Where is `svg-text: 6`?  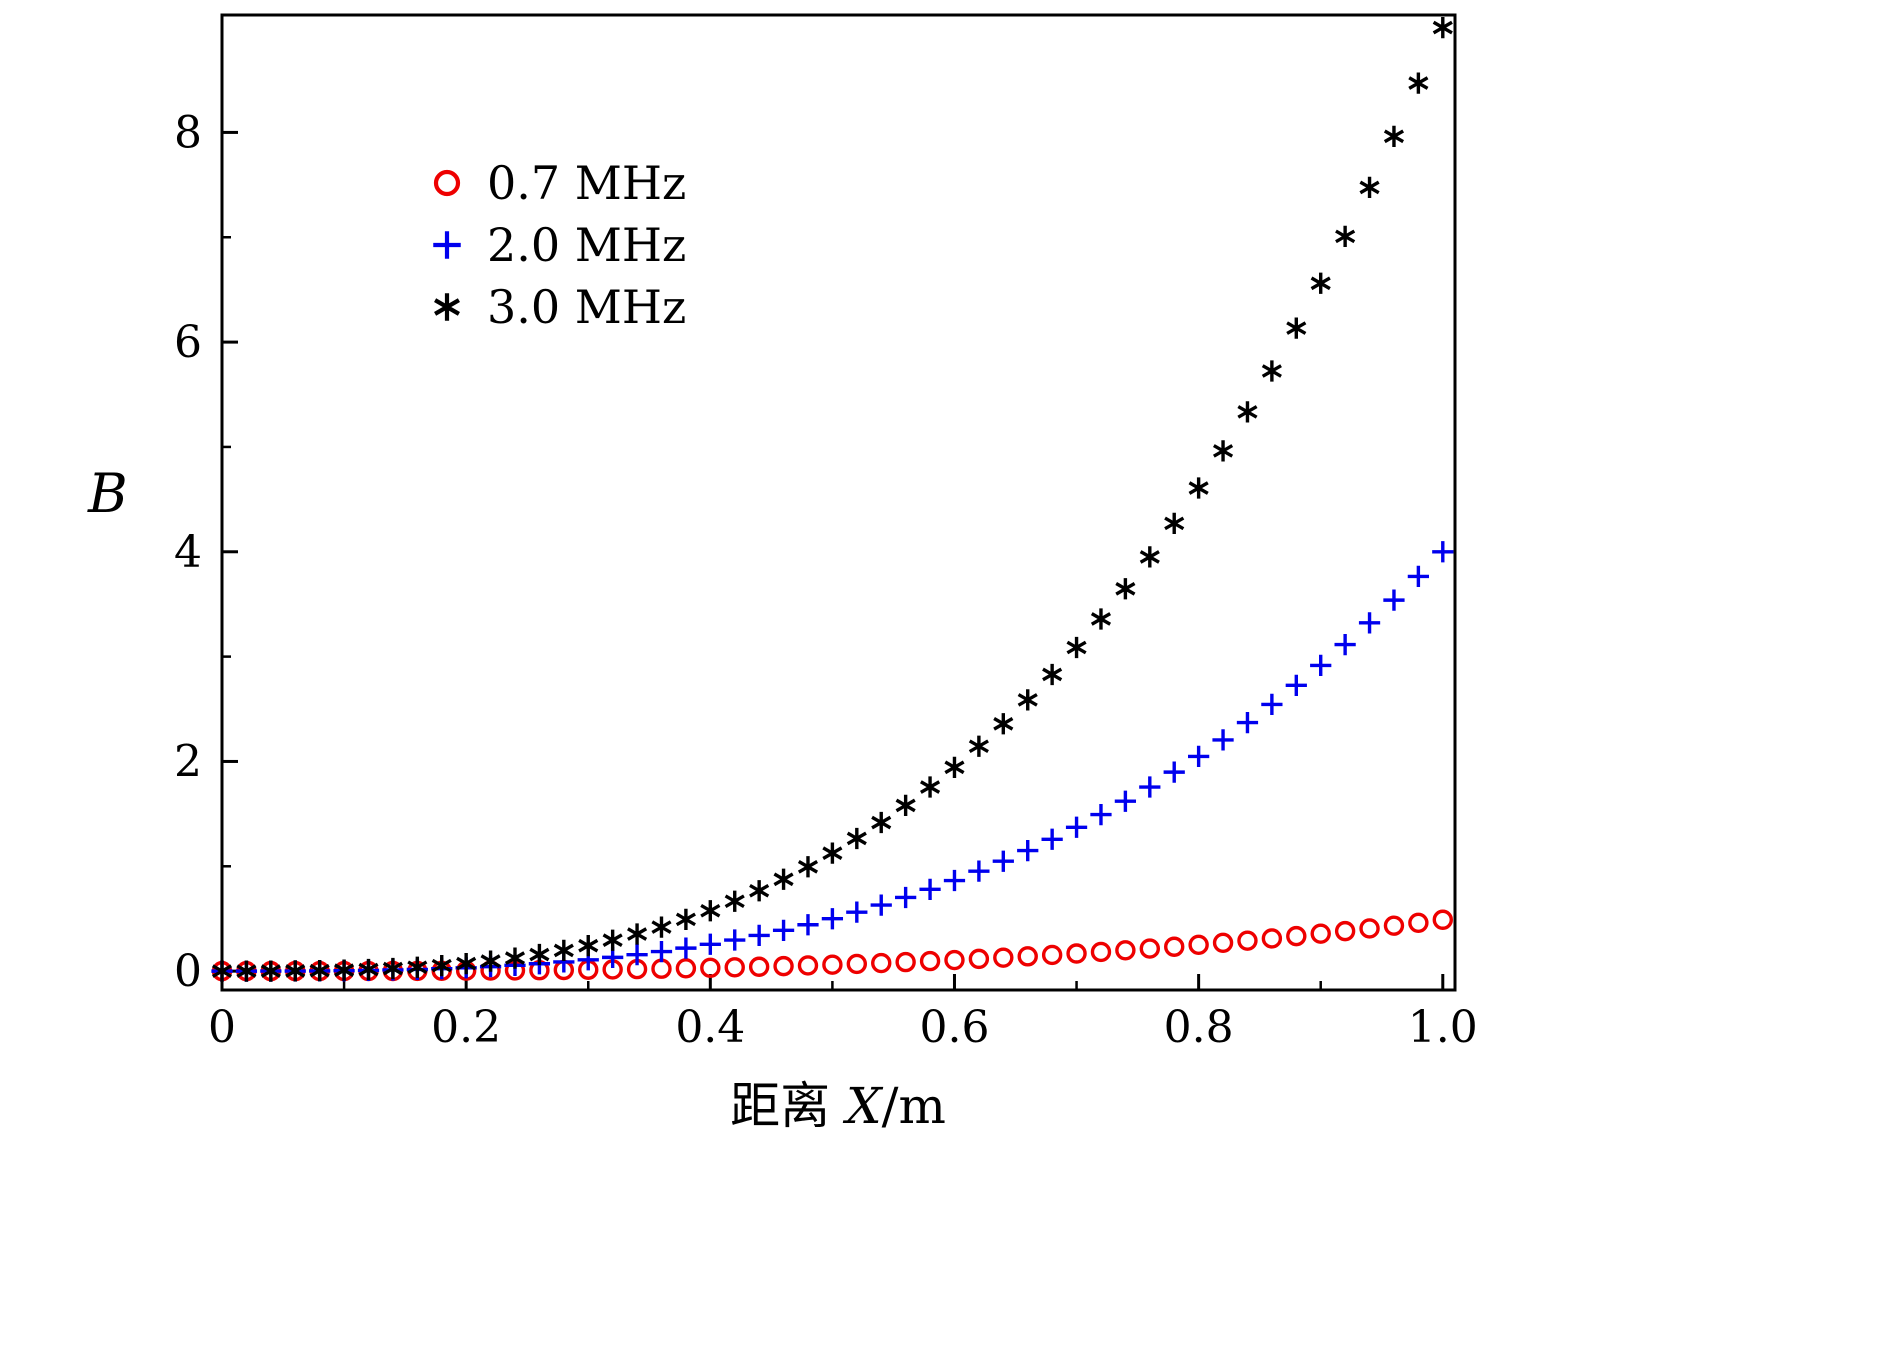 svg-text: 6 is located at coordinates (188, 342).